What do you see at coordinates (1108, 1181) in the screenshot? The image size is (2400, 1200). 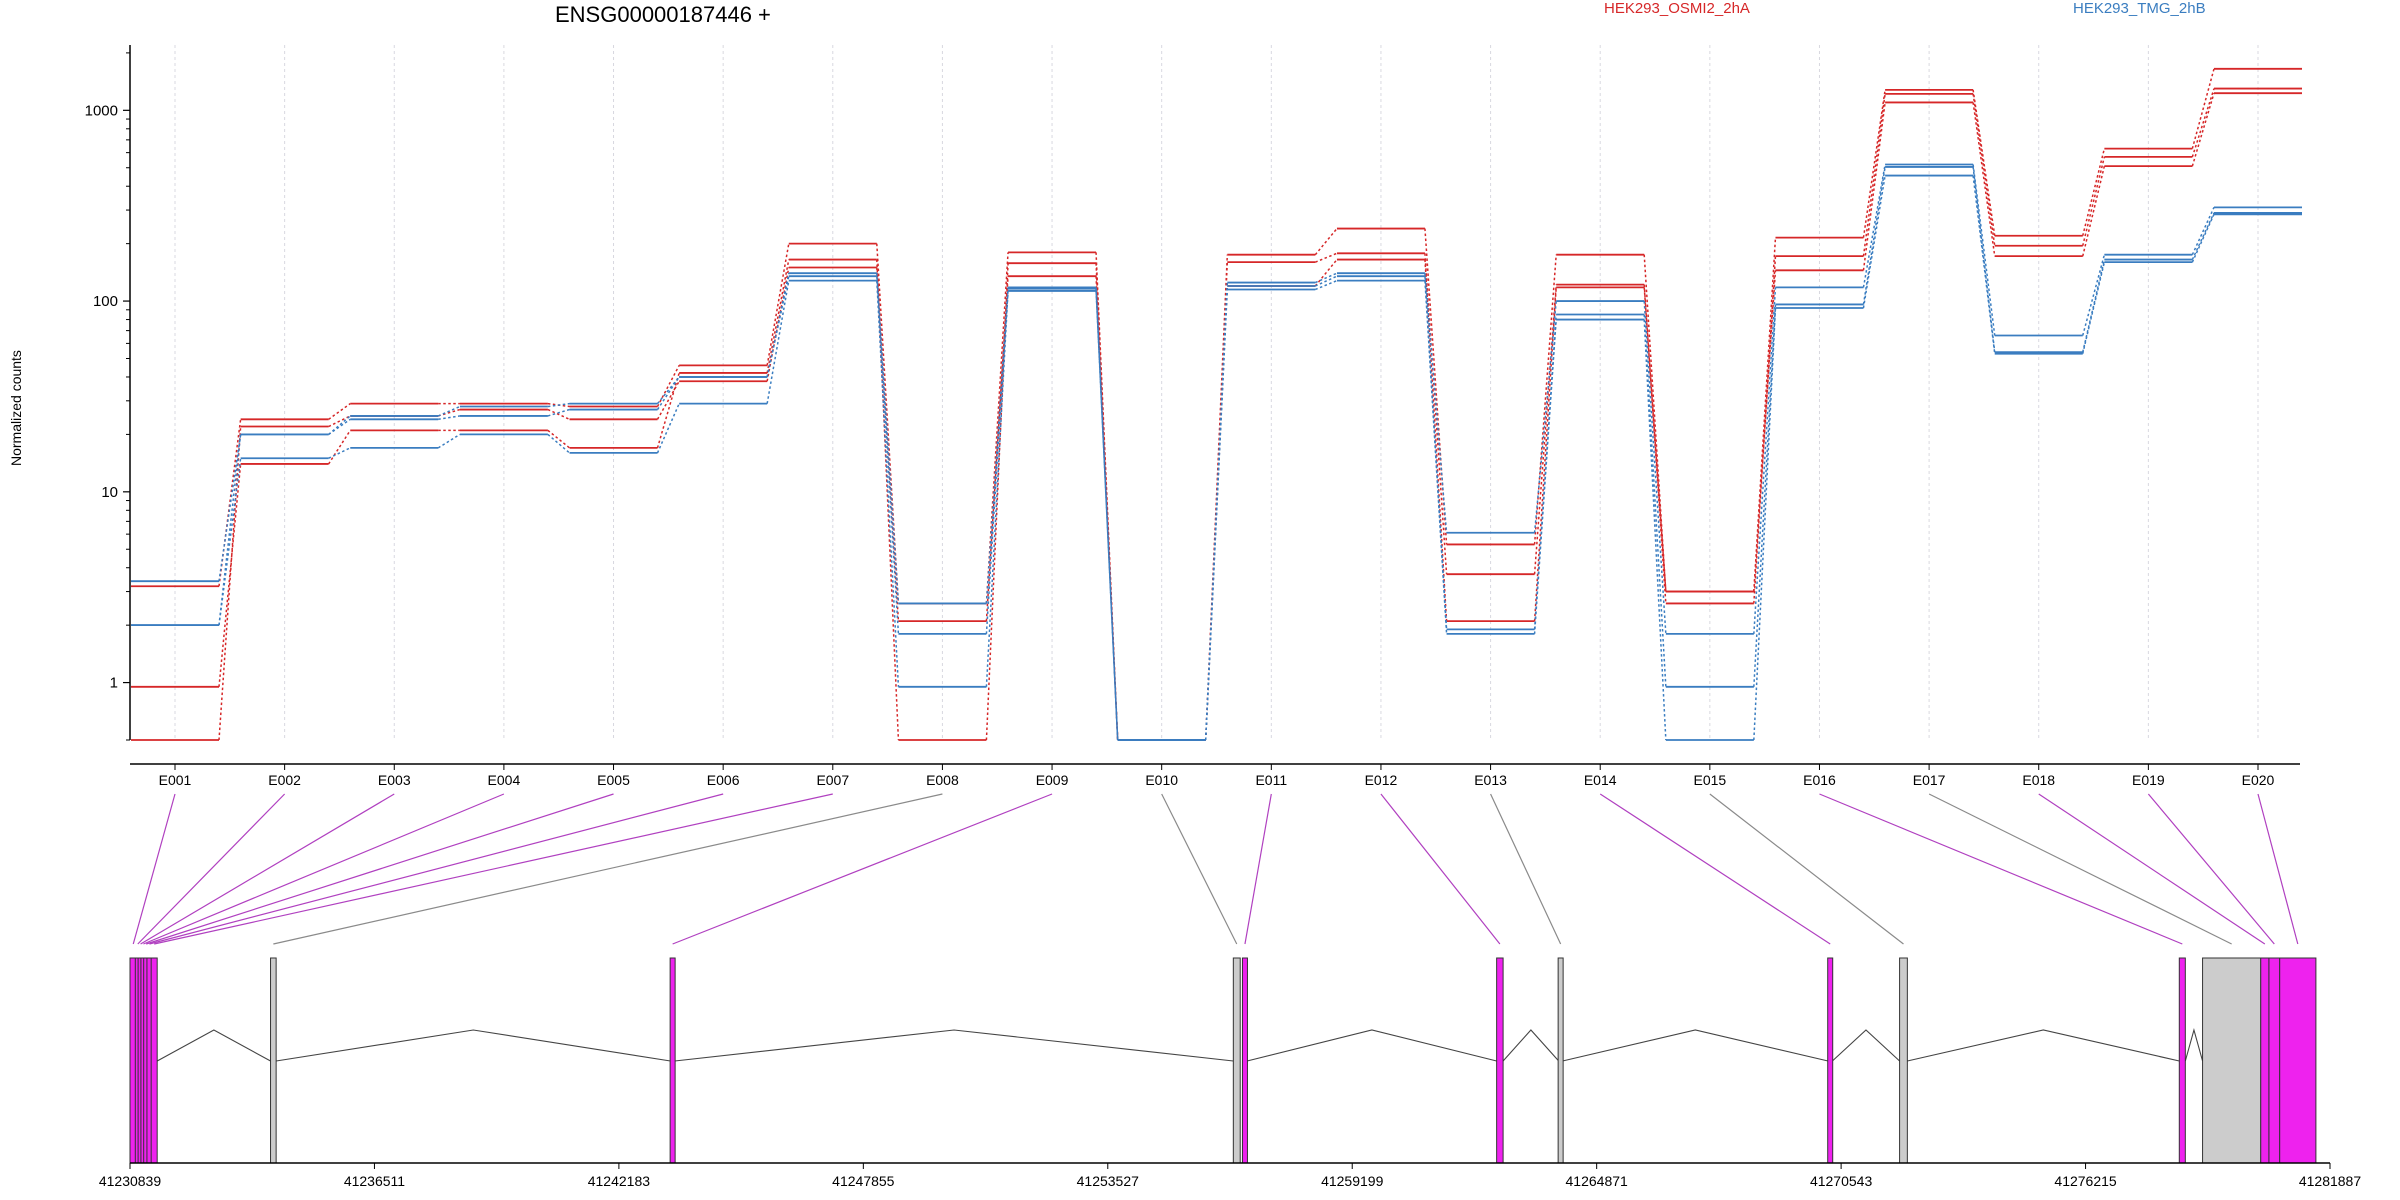 I see `genomic-tick-label: 41253527` at bounding box center [1108, 1181].